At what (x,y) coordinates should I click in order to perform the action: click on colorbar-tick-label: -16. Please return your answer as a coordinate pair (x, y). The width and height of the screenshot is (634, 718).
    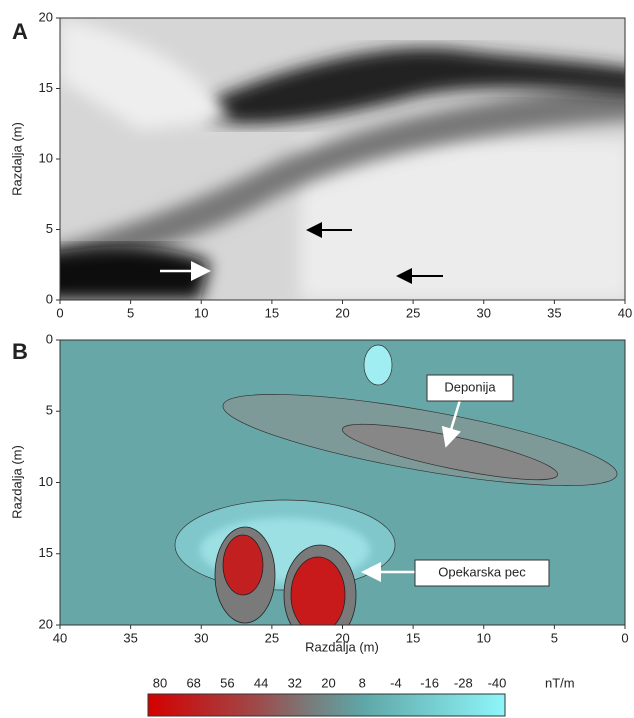
    Looking at the image, I should click on (429, 682).